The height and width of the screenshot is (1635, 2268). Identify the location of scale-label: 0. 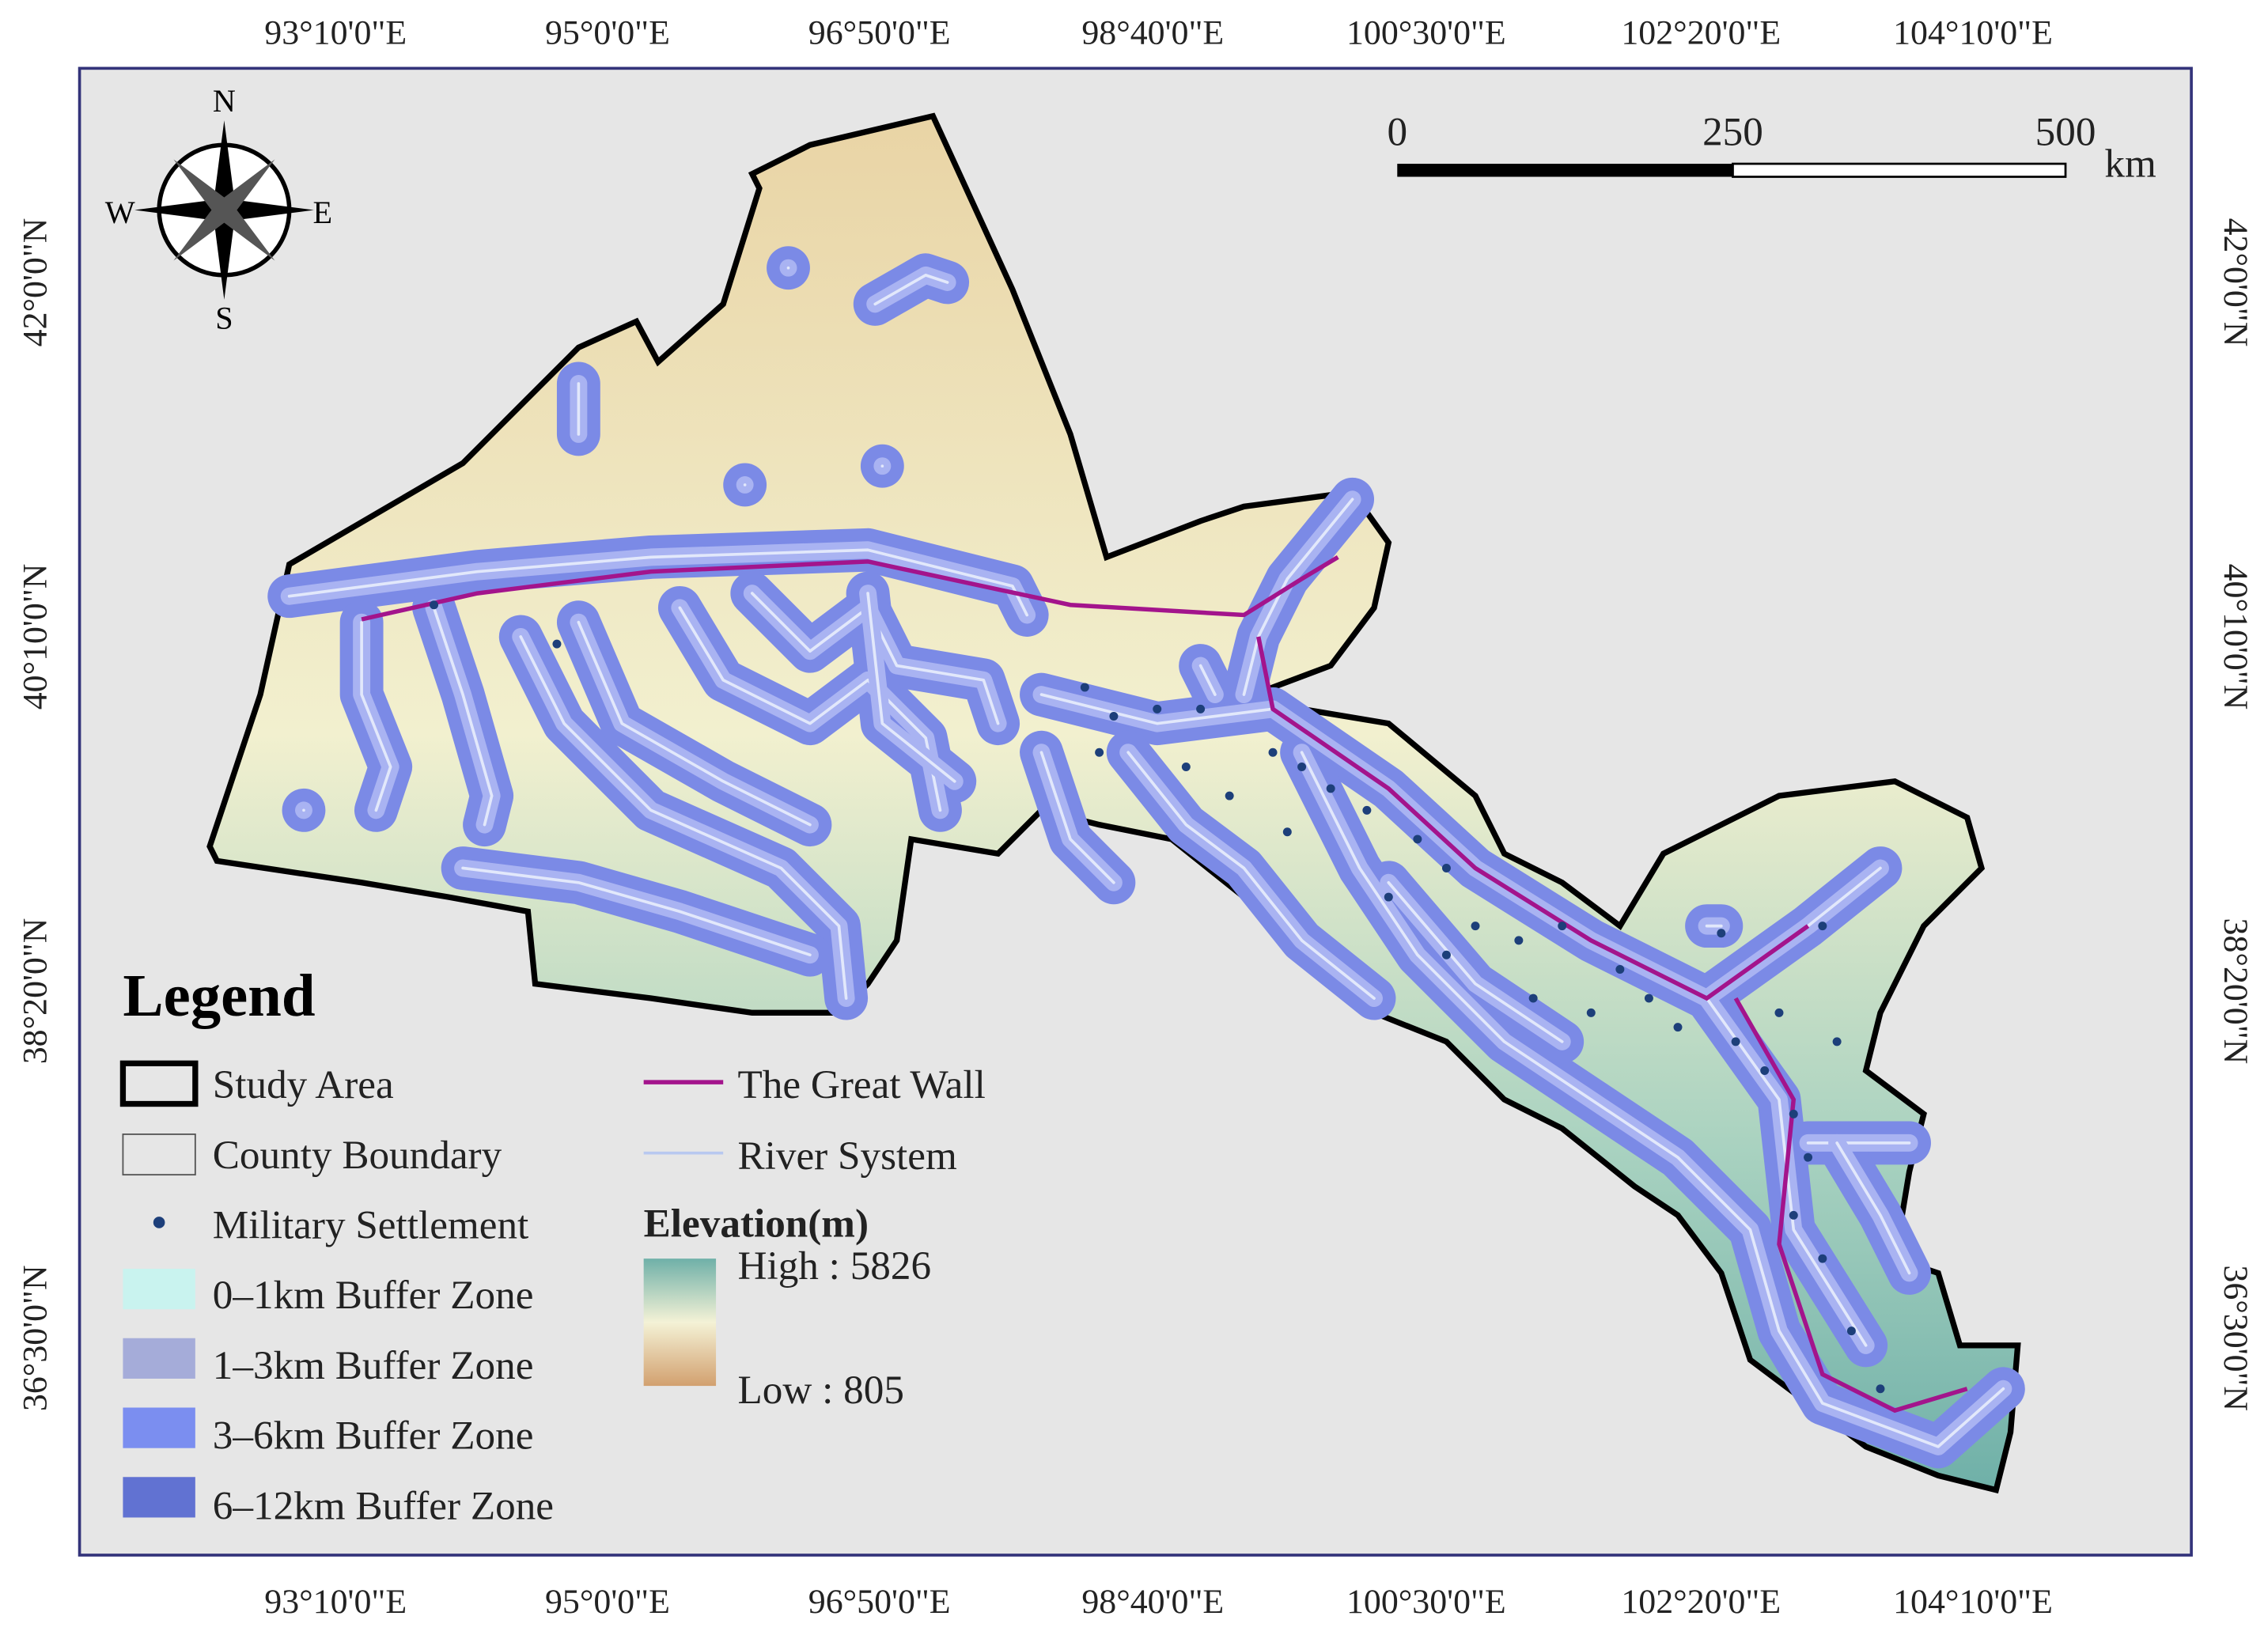
(1397, 131).